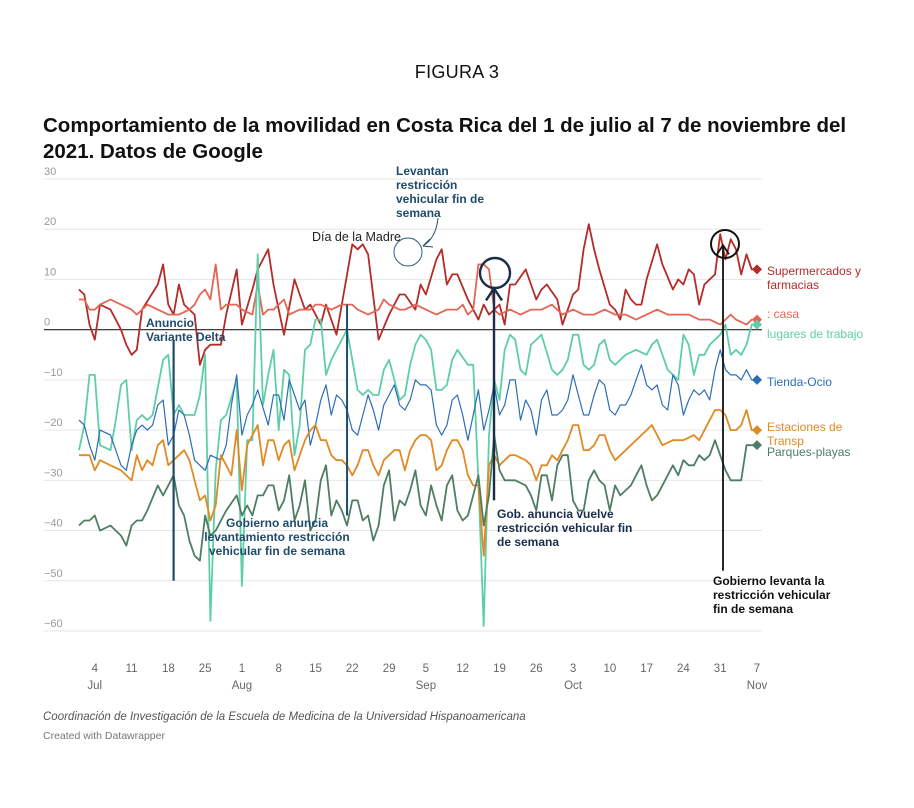 The height and width of the screenshot is (808, 914). Describe the element at coordinates (805, 427) in the screenshot. I see `series-label: Estaciones de` at that location.